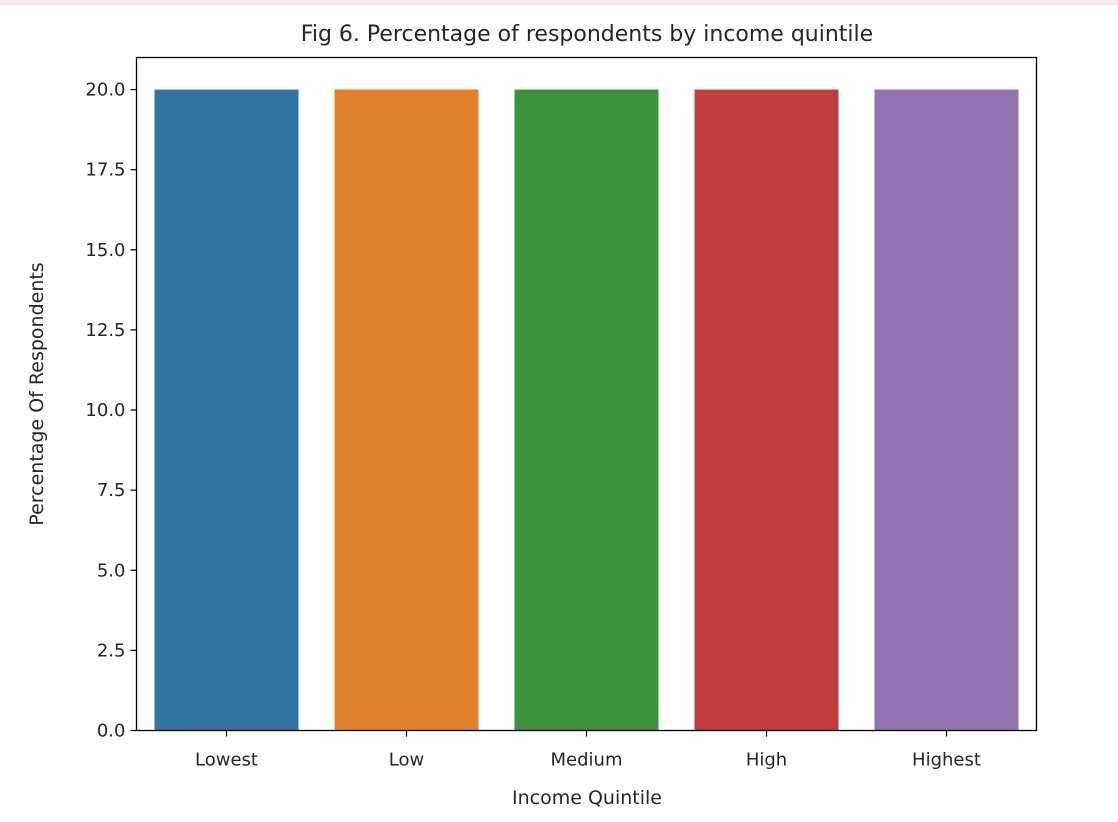 The image size is (1118, 822). What do you see at coordinates (111, 570) in the screenshot?
I see `y-tick-label: 5.0` at bounding box center [111, 570].